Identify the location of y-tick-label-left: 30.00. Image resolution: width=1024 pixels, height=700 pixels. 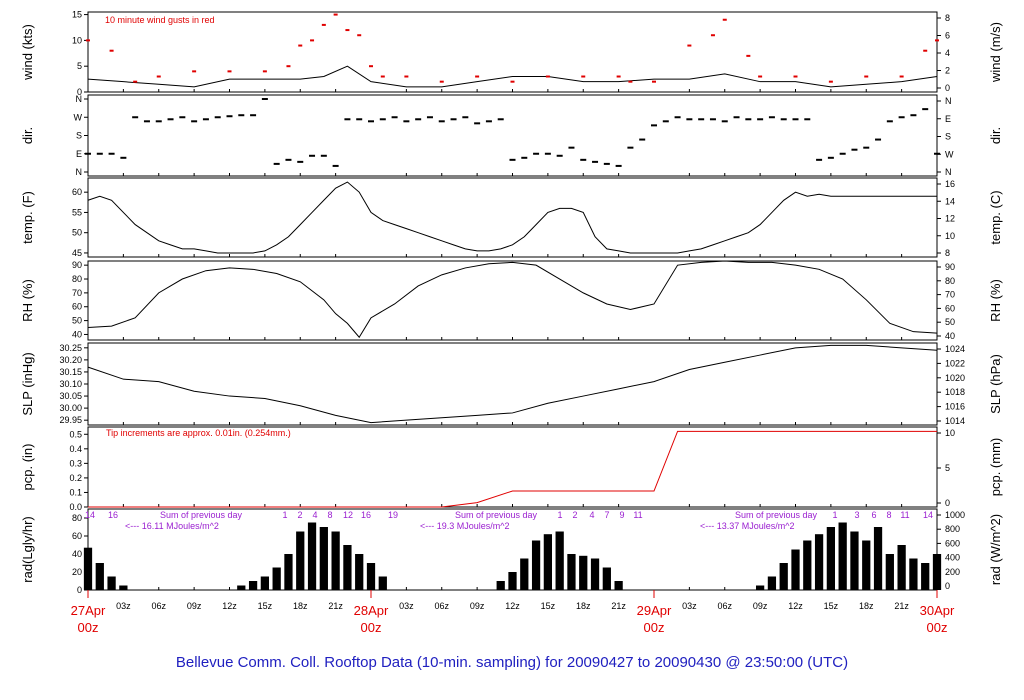
(70, 408).